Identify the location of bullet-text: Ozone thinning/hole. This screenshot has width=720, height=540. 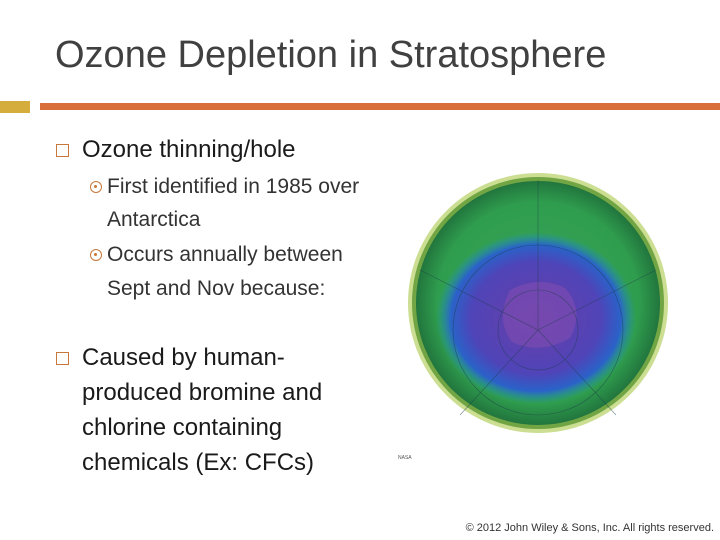
(189, 149).